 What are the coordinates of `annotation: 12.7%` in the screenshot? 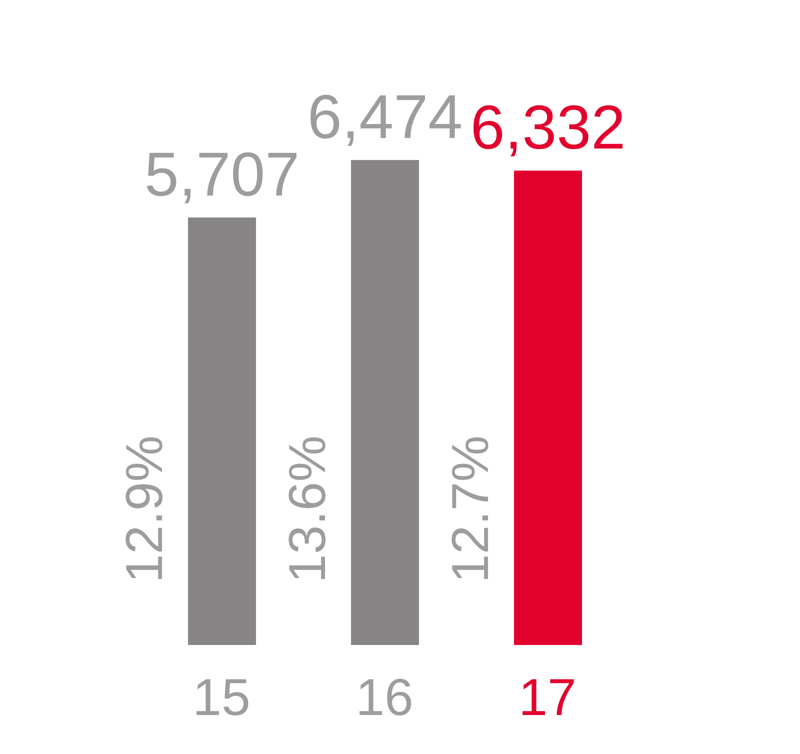 It's located at (471, 509).